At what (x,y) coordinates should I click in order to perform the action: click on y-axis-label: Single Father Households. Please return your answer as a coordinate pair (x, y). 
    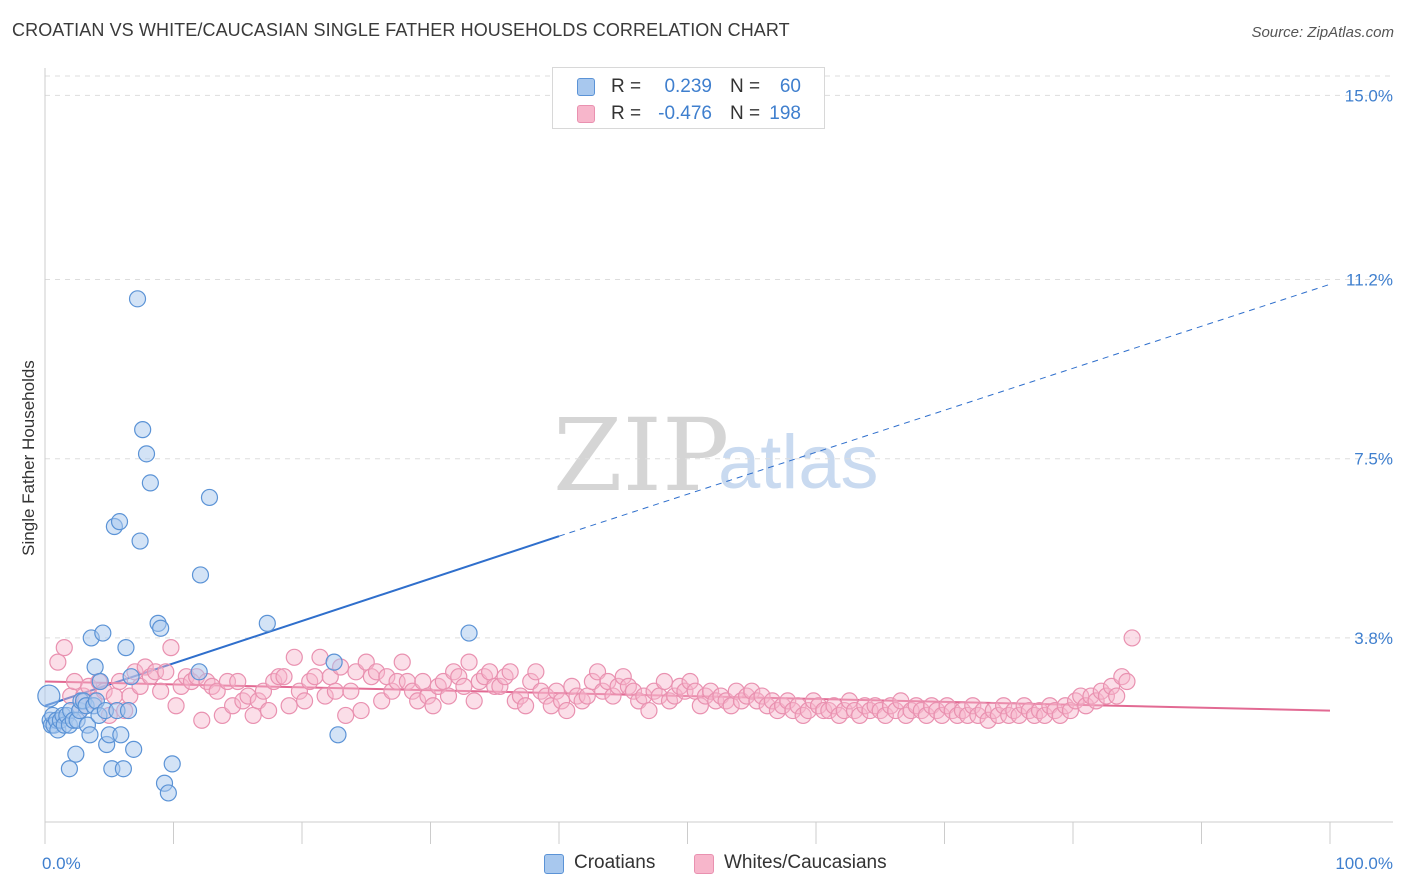
    Looking at the image, I should click on (28, 458).